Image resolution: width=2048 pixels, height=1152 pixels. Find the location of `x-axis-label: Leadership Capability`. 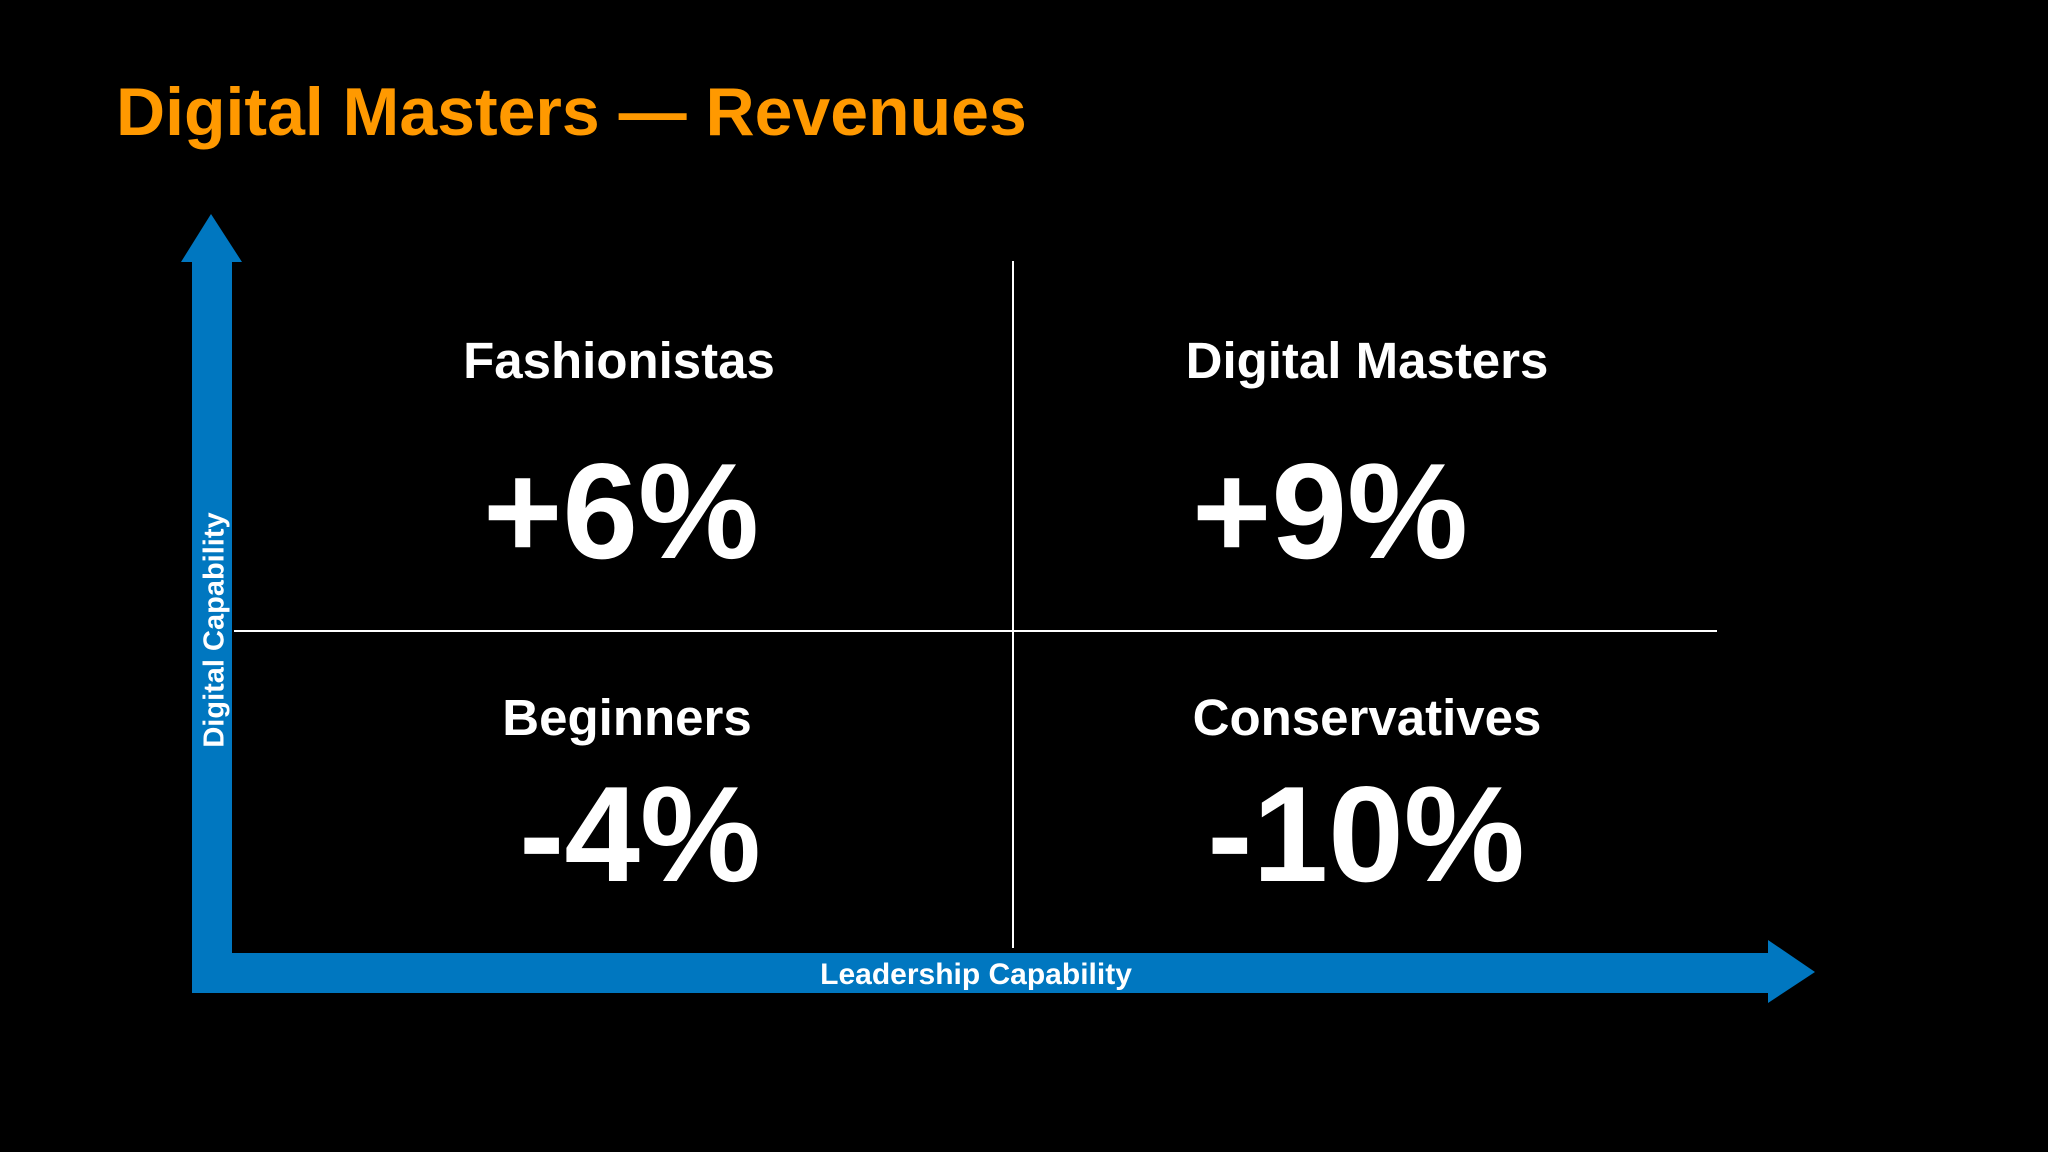

x-axis-label: Leadership Capability is located at coordinates (976, 974).